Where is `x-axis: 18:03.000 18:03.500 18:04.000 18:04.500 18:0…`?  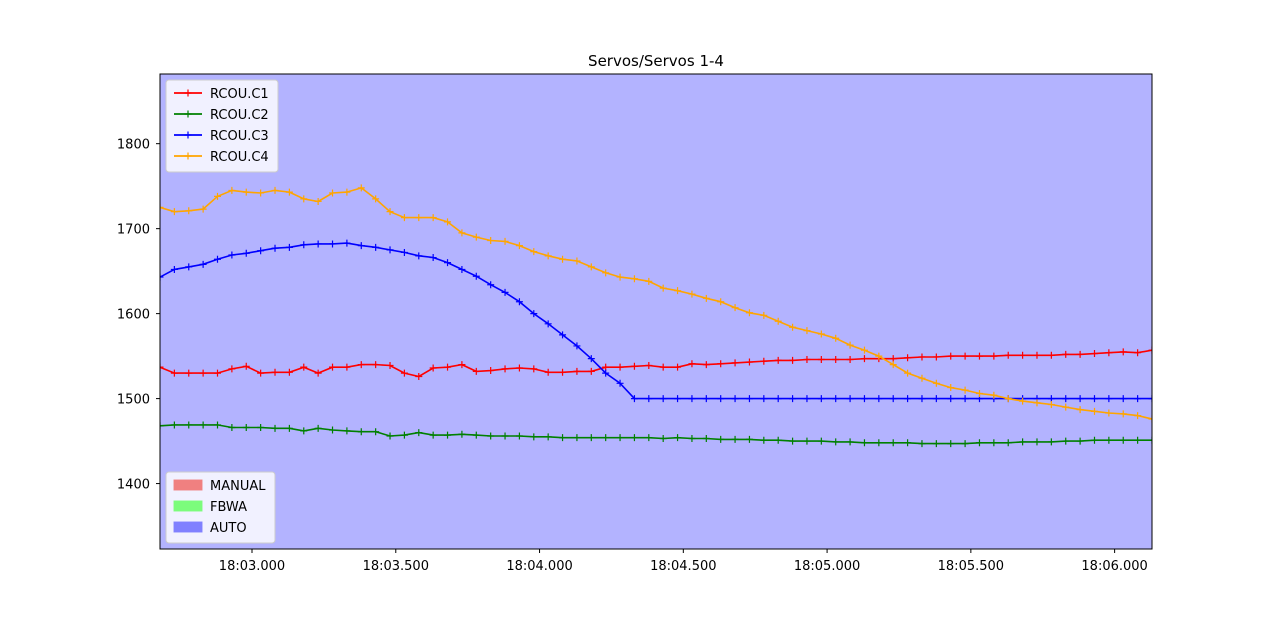
x-axis: 18:03.000 18:03.500 18:04.000 18:04.500 18:0… is located at coordinates (683, 561).